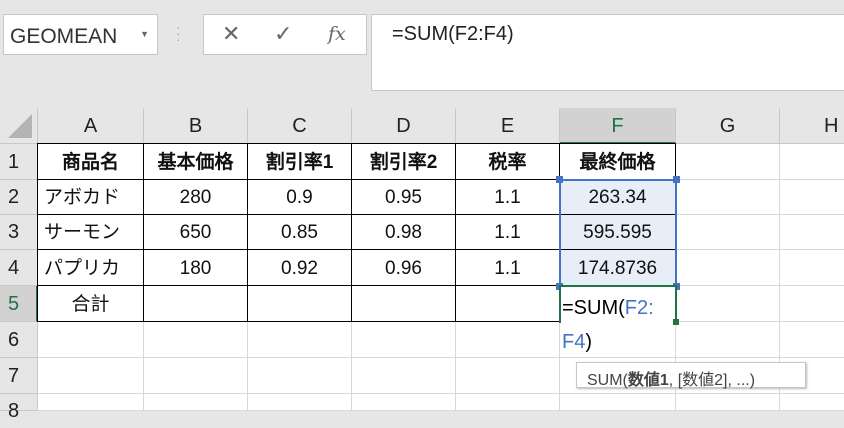 This screenshot has height=428, width=844. Describe the element at coordinates (507, 161) in the screenshot. I see `cell-e1: 税率` at that location.